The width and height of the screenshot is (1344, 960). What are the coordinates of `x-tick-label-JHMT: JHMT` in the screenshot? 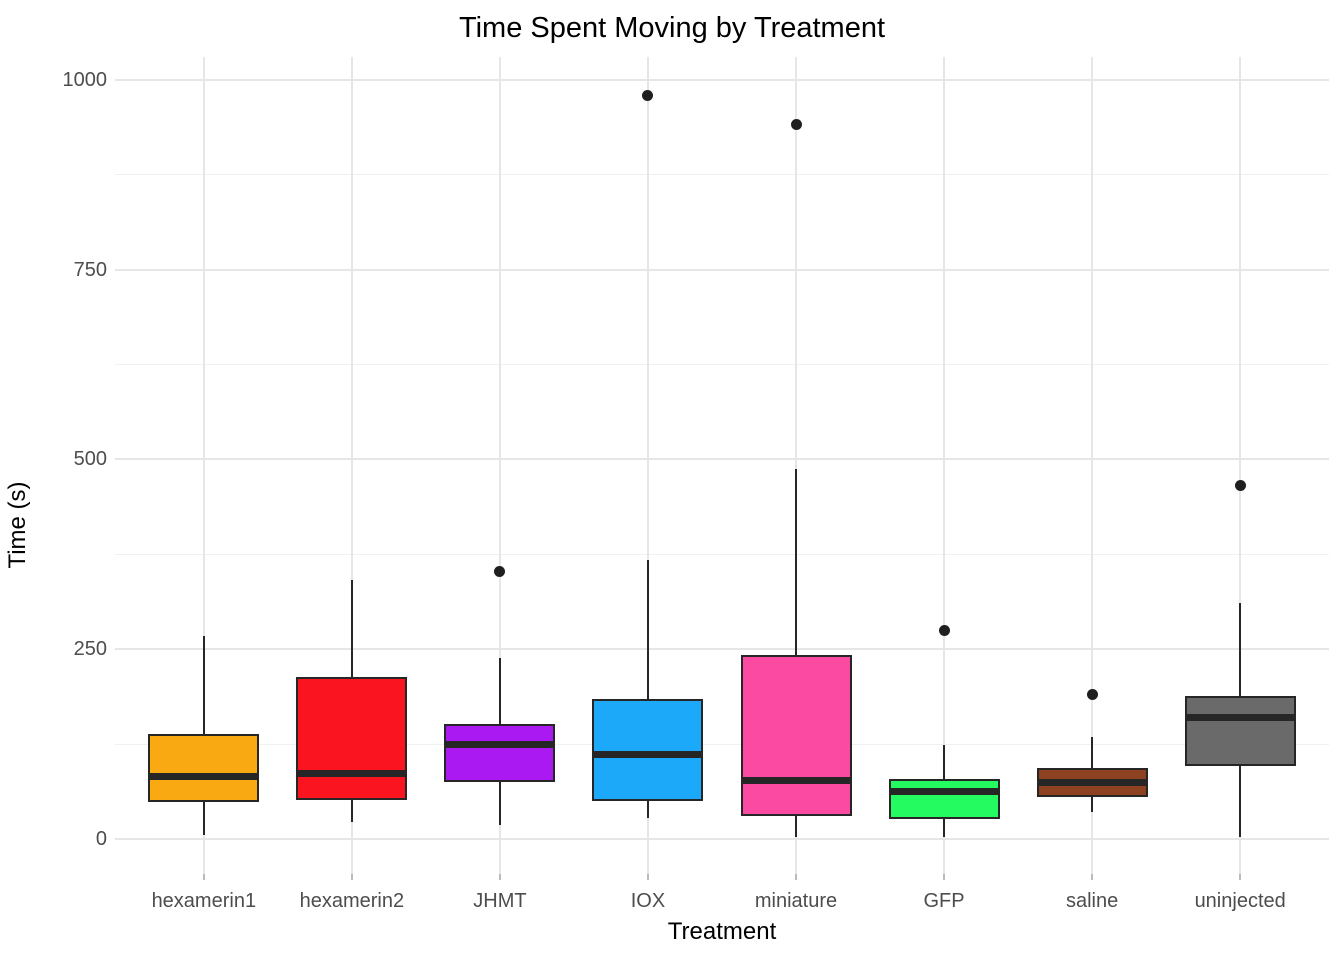 It's located at (500, 901).